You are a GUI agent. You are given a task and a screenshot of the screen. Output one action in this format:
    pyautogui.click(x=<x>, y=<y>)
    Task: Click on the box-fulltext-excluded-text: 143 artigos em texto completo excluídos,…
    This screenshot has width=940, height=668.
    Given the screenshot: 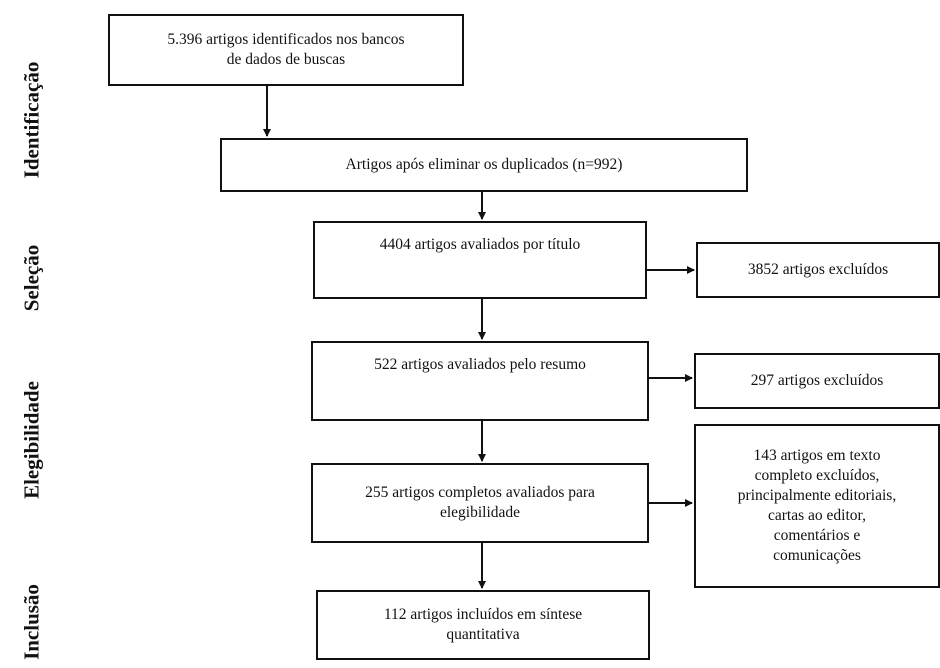 What is the action you would take?
    pyautogui.click(x=817, y=505)
    